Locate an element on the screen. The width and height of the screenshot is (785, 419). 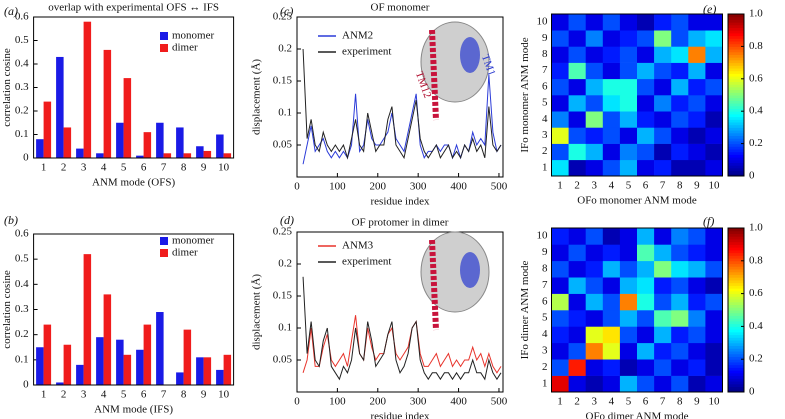
x-tick-label: 3 is located at coordinates (595, 402).